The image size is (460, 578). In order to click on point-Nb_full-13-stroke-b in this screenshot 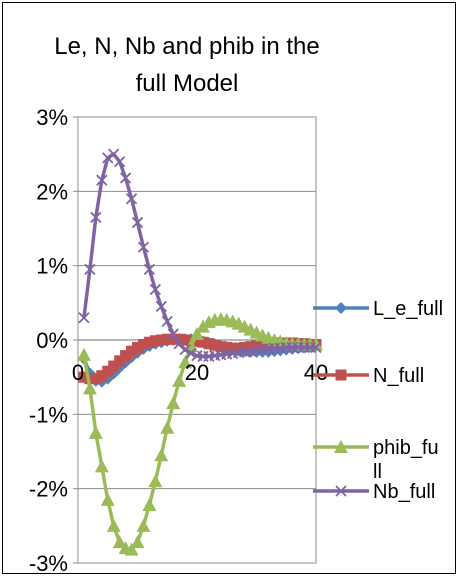, I will do `click(155, 289)`.